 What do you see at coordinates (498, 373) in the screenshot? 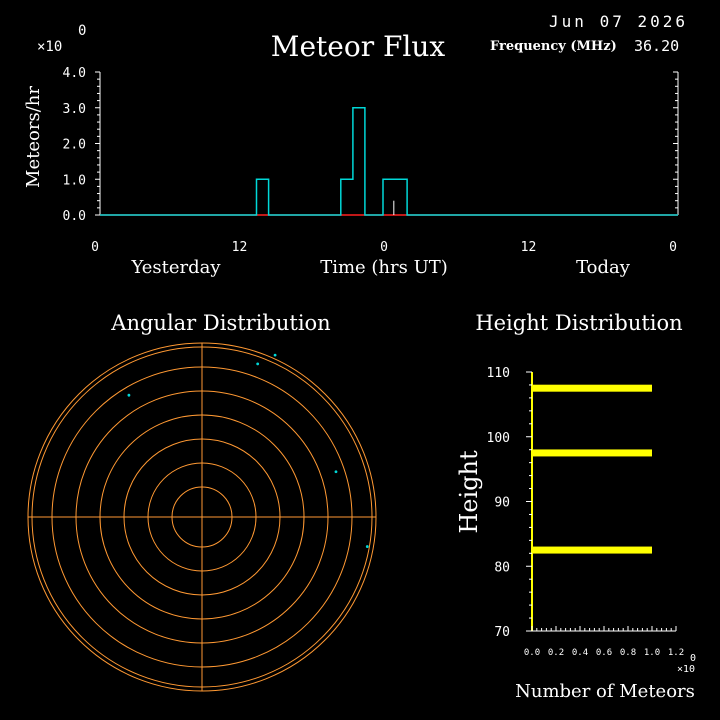
I see `height-y-tick-label: 110` at bounding box center [498, 373].